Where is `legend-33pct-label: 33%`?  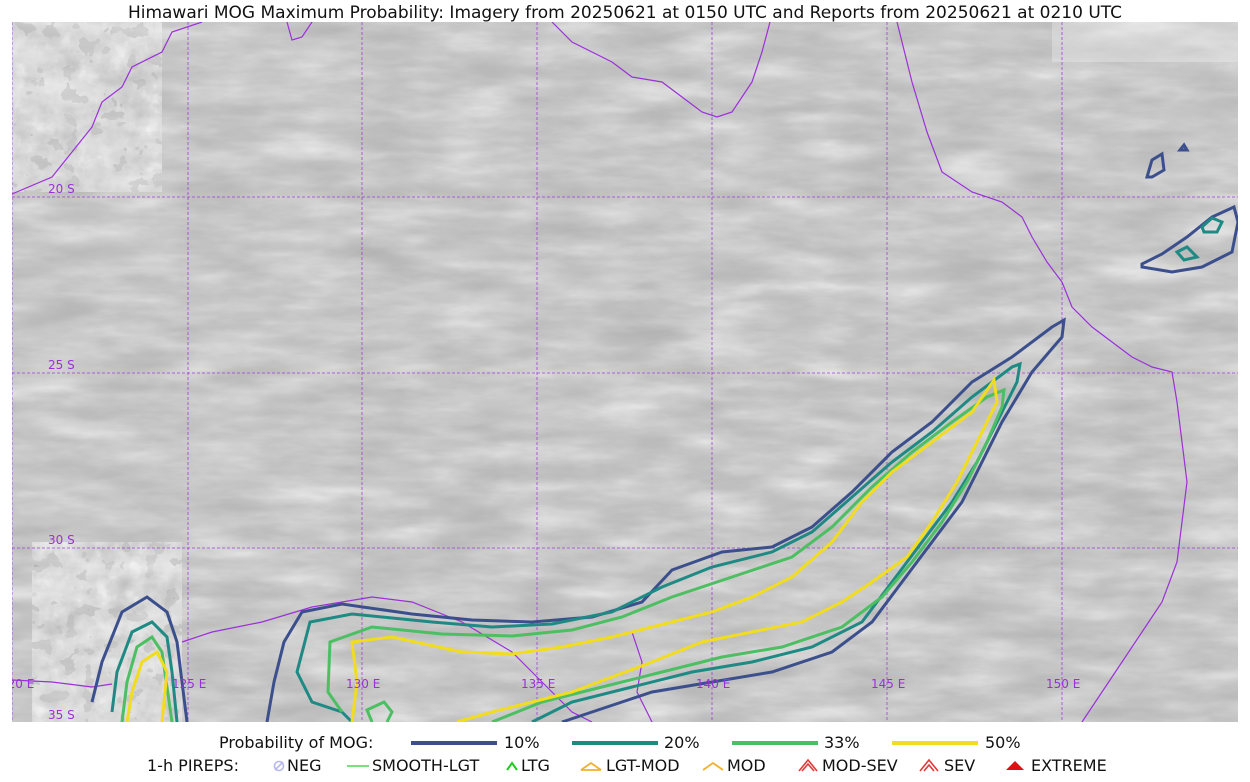
legend-33pct-label: 33% is located at coordinates (842, 742).